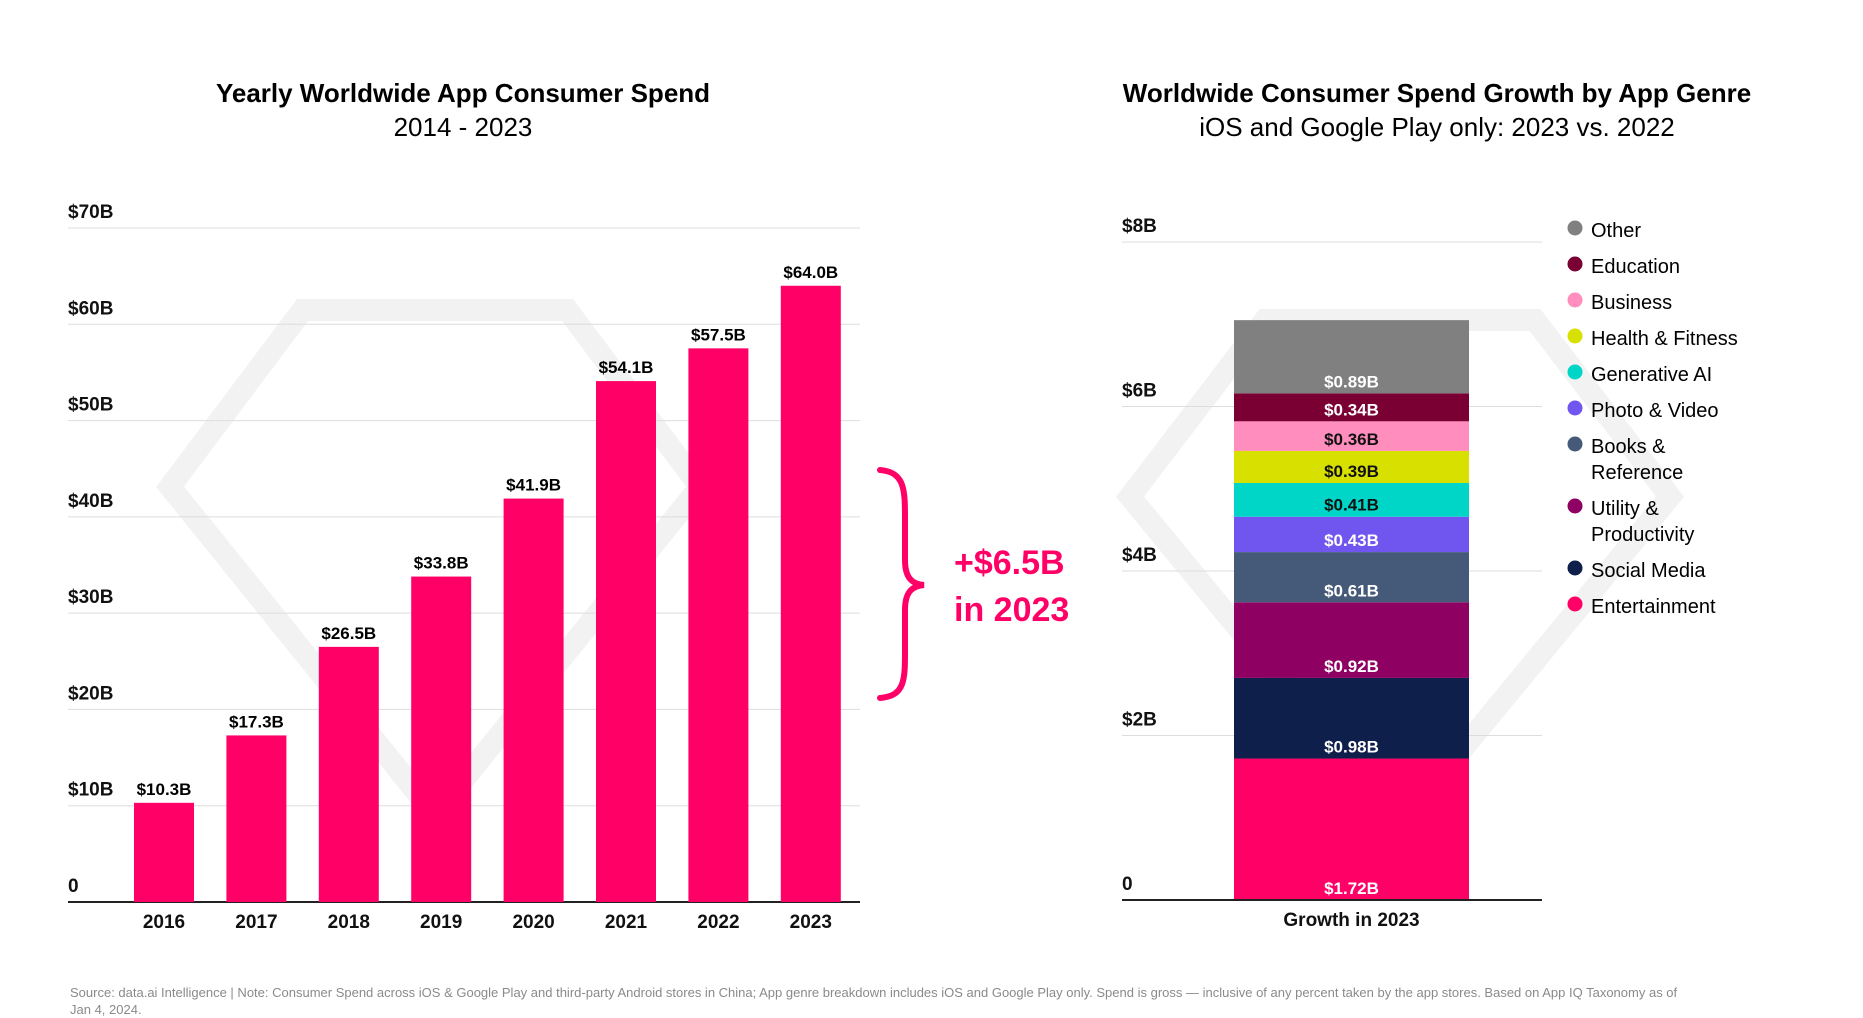 The width and height of the screenshot is (1863, 1018). Describe the element at coordinates (349, 922) in the screenshot. I see `x-tick-label: 2018` at that location.